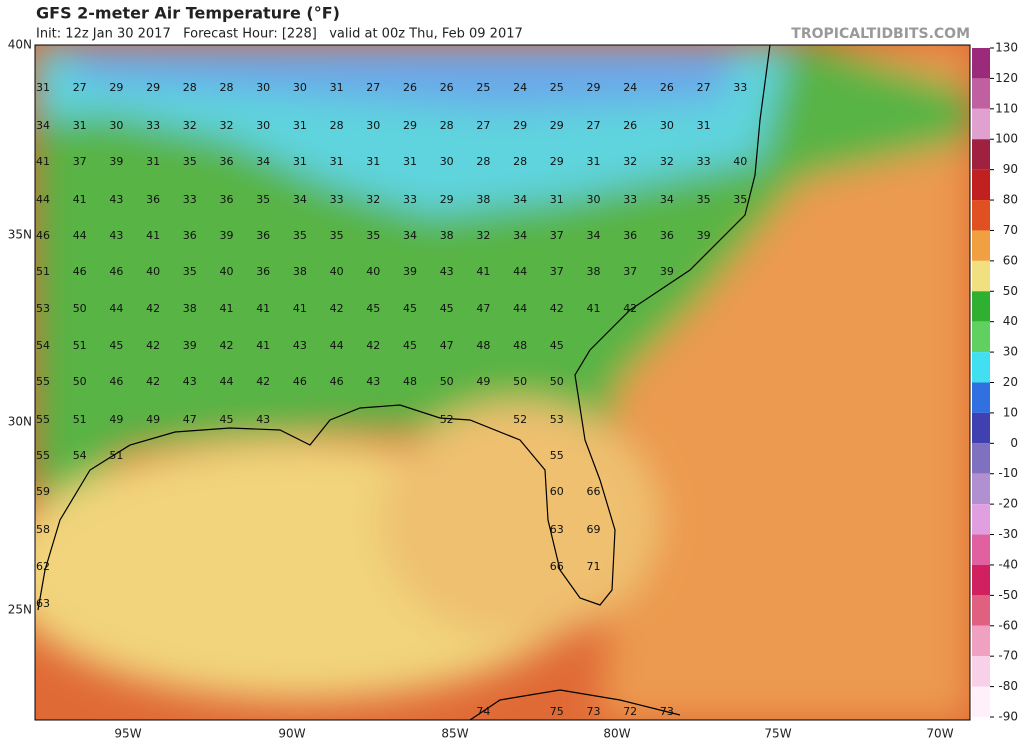 The height and width of the screenshot is (746, 1024). I want to click on station-value: 69, so click(594, 529).